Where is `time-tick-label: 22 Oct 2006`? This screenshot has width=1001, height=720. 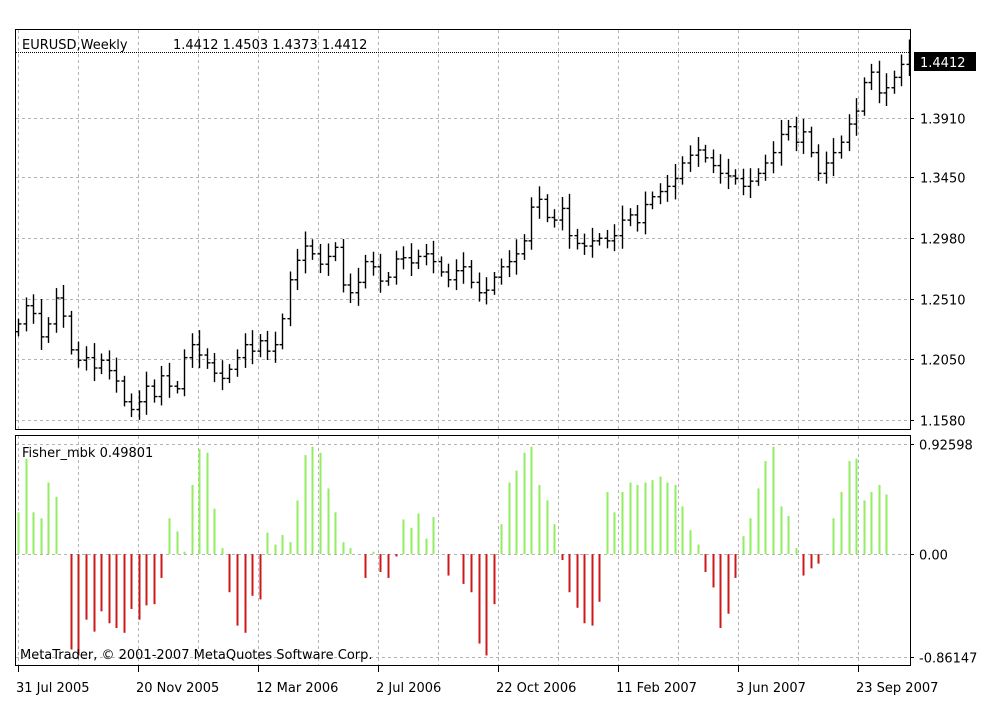
time-tick-label: 22 Oct 2006 is located at coordinates (536, 688).